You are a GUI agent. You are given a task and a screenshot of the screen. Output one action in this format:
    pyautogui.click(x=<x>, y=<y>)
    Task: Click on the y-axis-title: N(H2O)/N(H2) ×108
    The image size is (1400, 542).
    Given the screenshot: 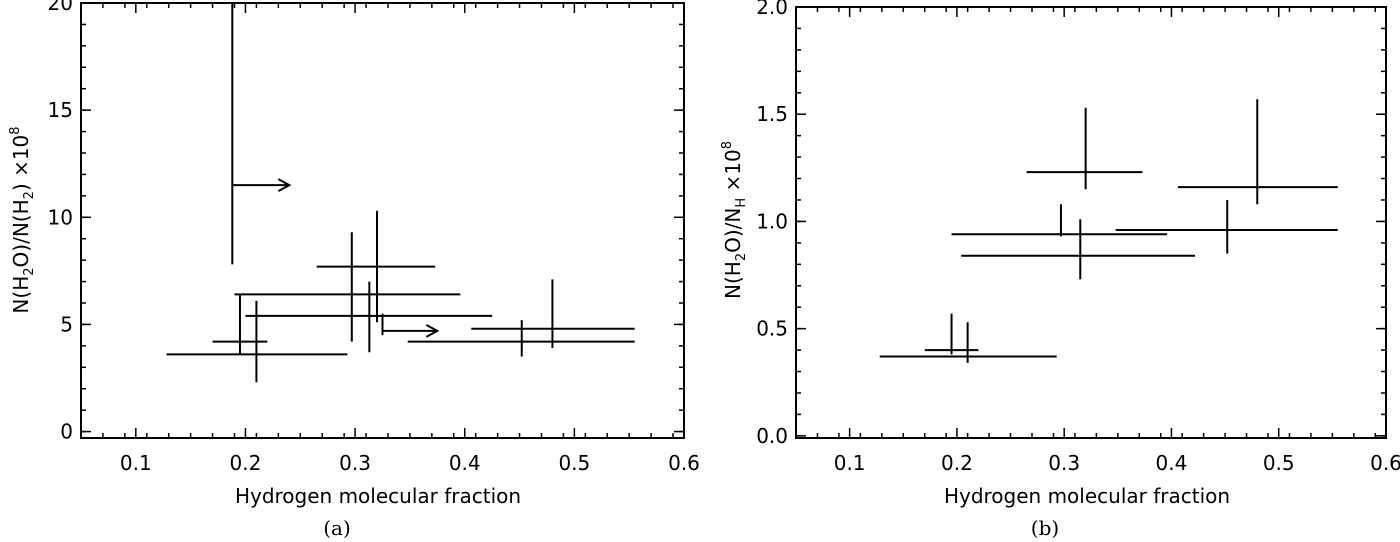 What is the action you would take?
    pyautogui.click(x=22, y=219)
    